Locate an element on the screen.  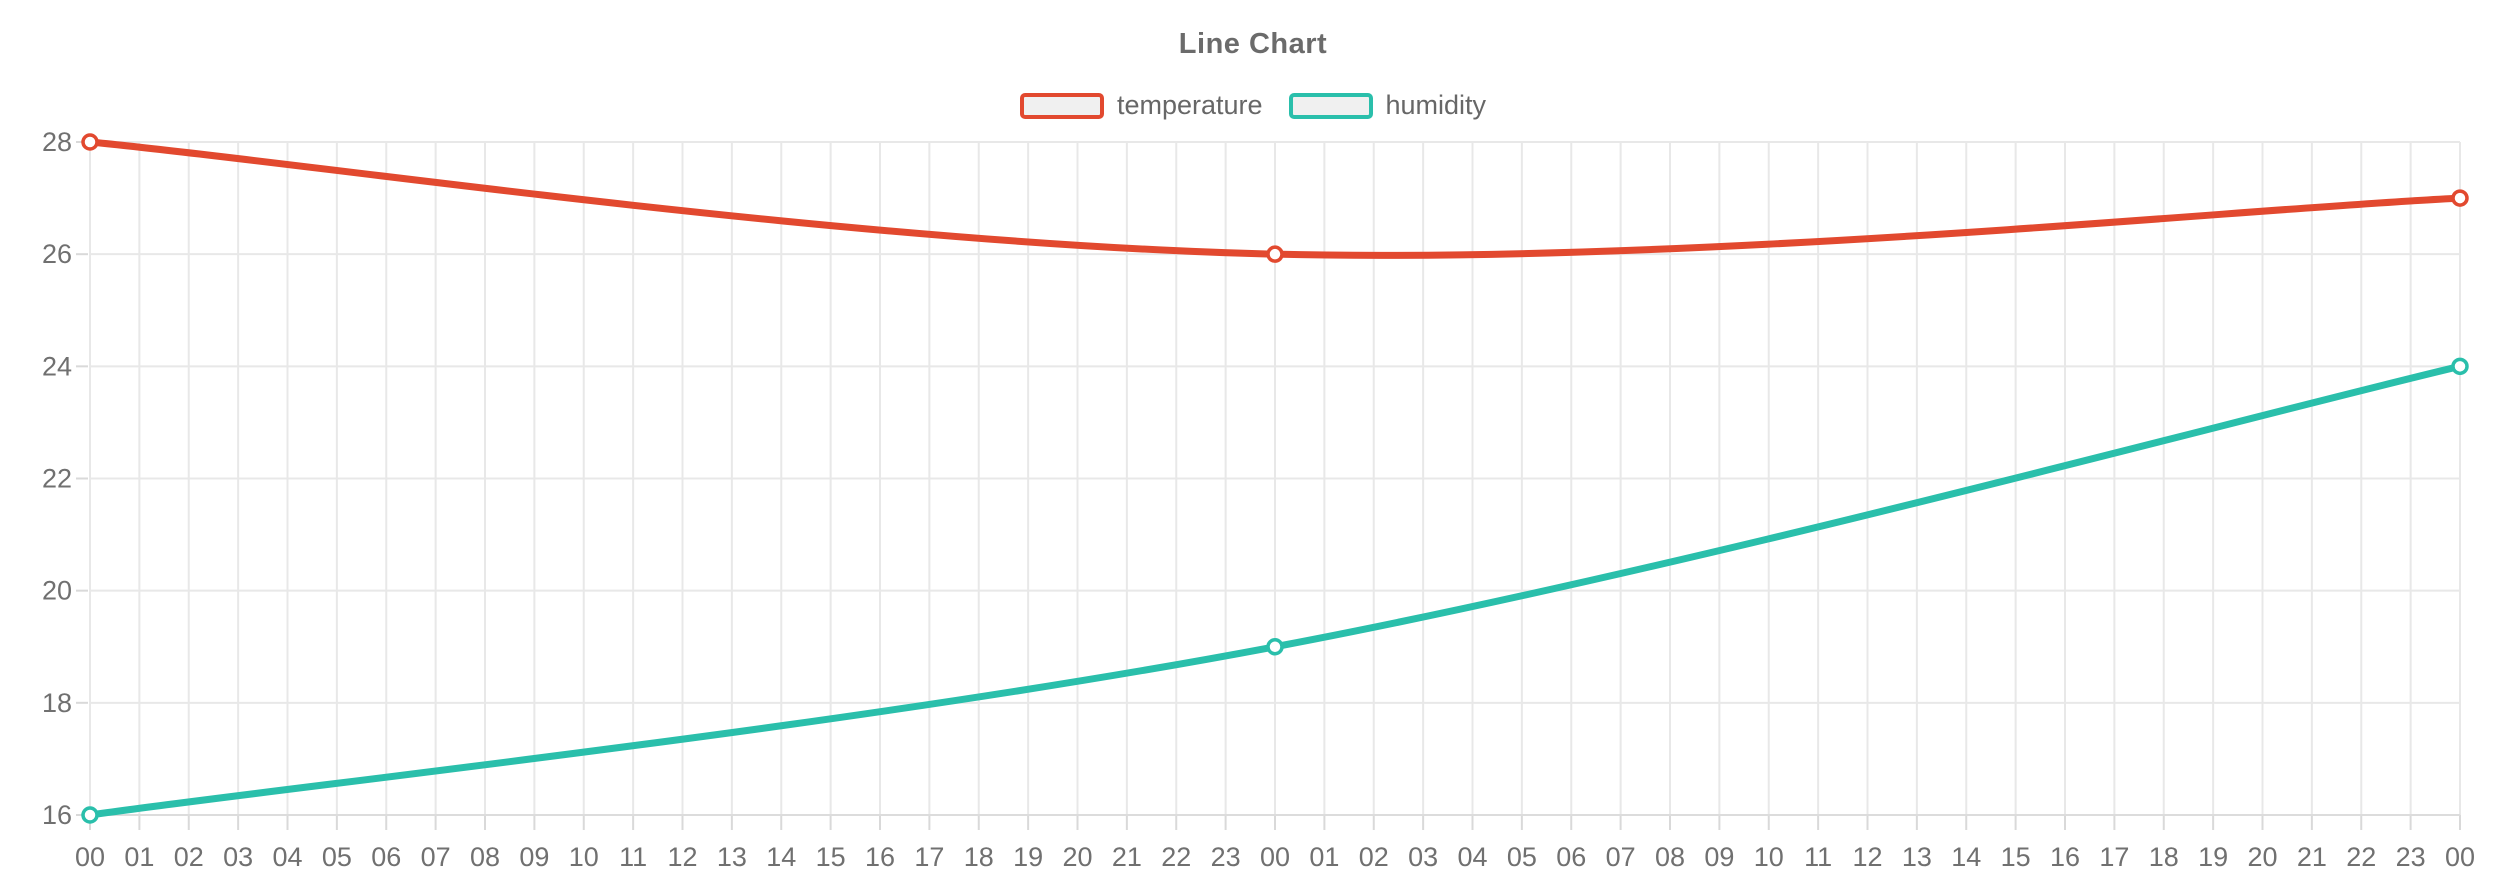
legend-swatch-humidity is located at coordinates (1330, 105).